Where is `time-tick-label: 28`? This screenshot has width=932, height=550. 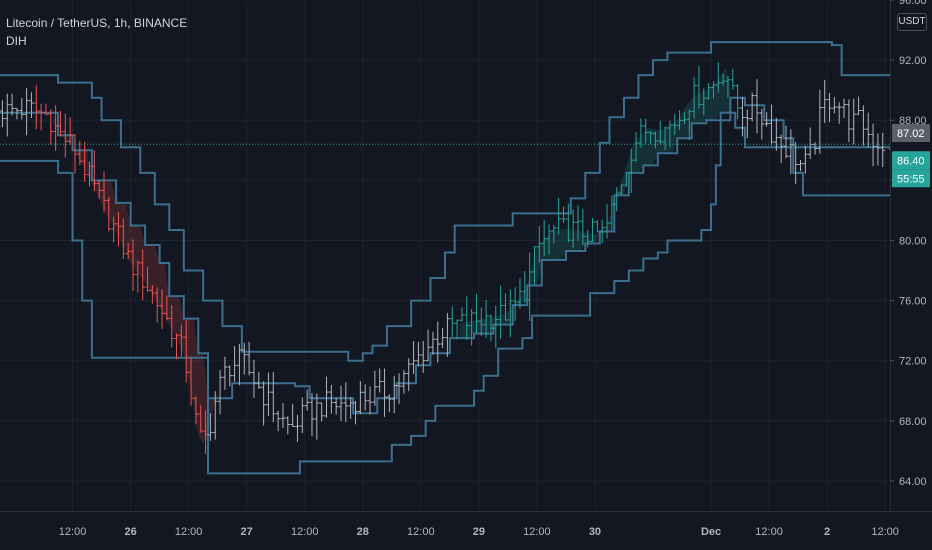 time-tick-label: 28 is located at coordinates (363, 532).